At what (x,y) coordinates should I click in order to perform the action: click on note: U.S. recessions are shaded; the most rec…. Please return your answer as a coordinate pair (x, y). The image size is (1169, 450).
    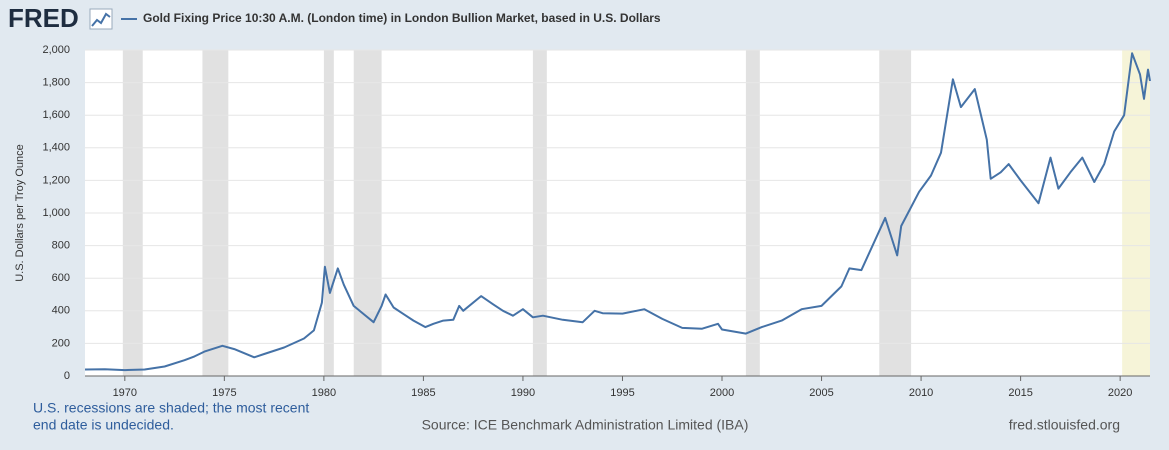
    Looking at the image, I should click on (171, 408).